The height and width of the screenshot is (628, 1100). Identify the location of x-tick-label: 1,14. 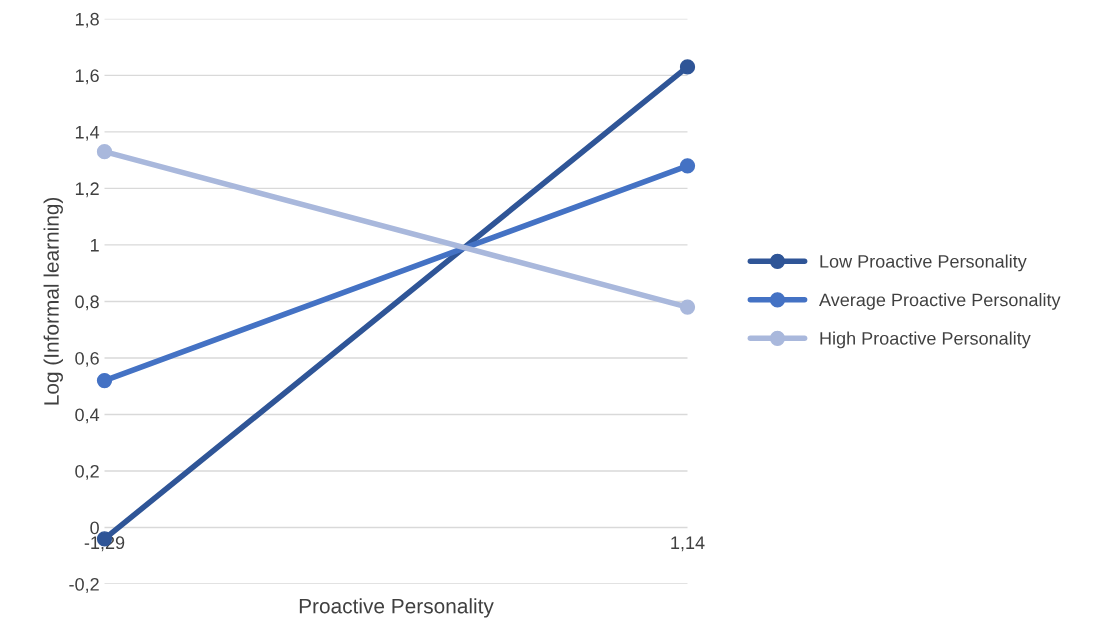
(688, 544).